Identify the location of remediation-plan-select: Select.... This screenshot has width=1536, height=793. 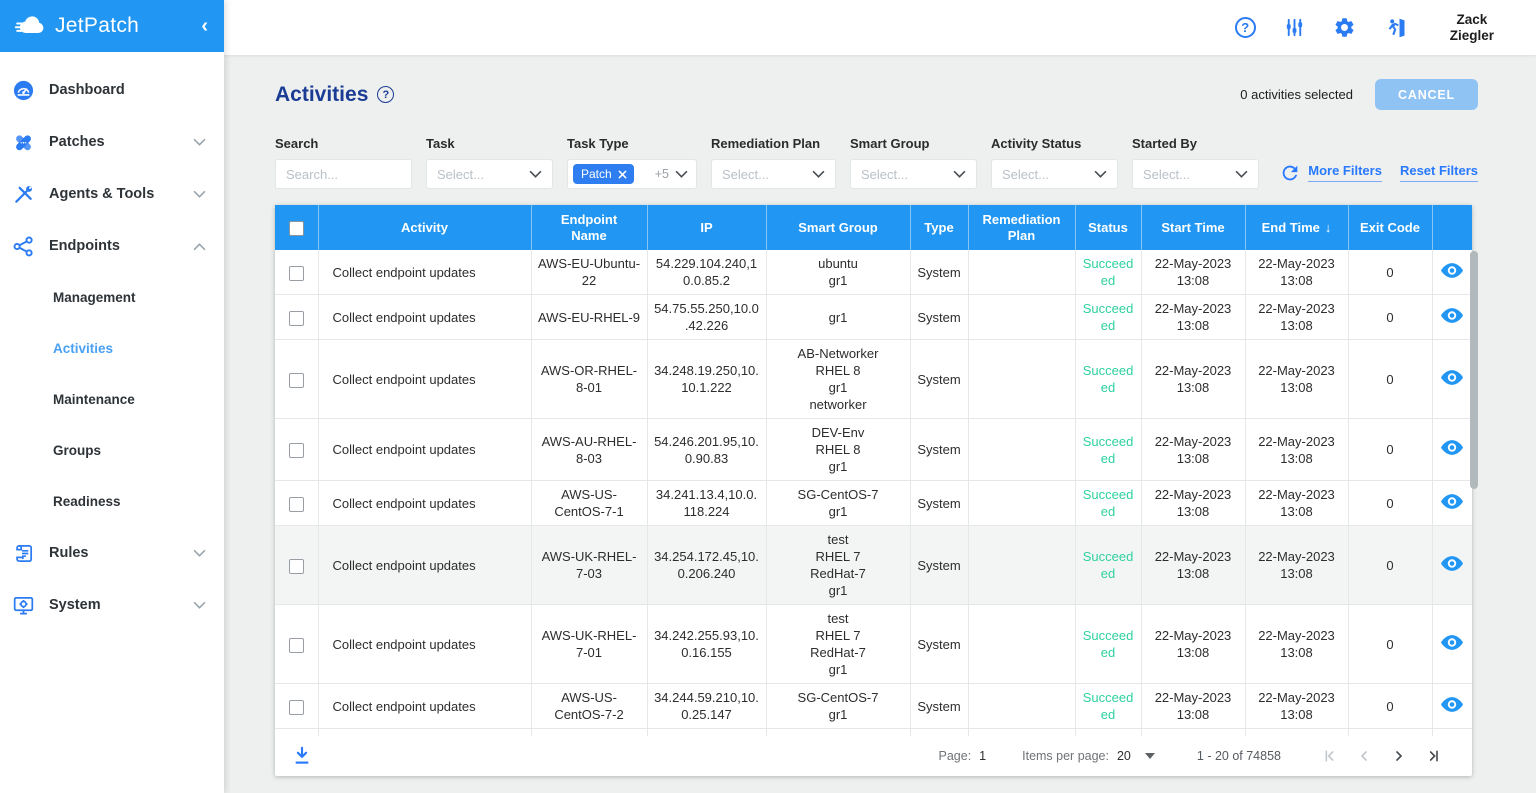
(773, 174).